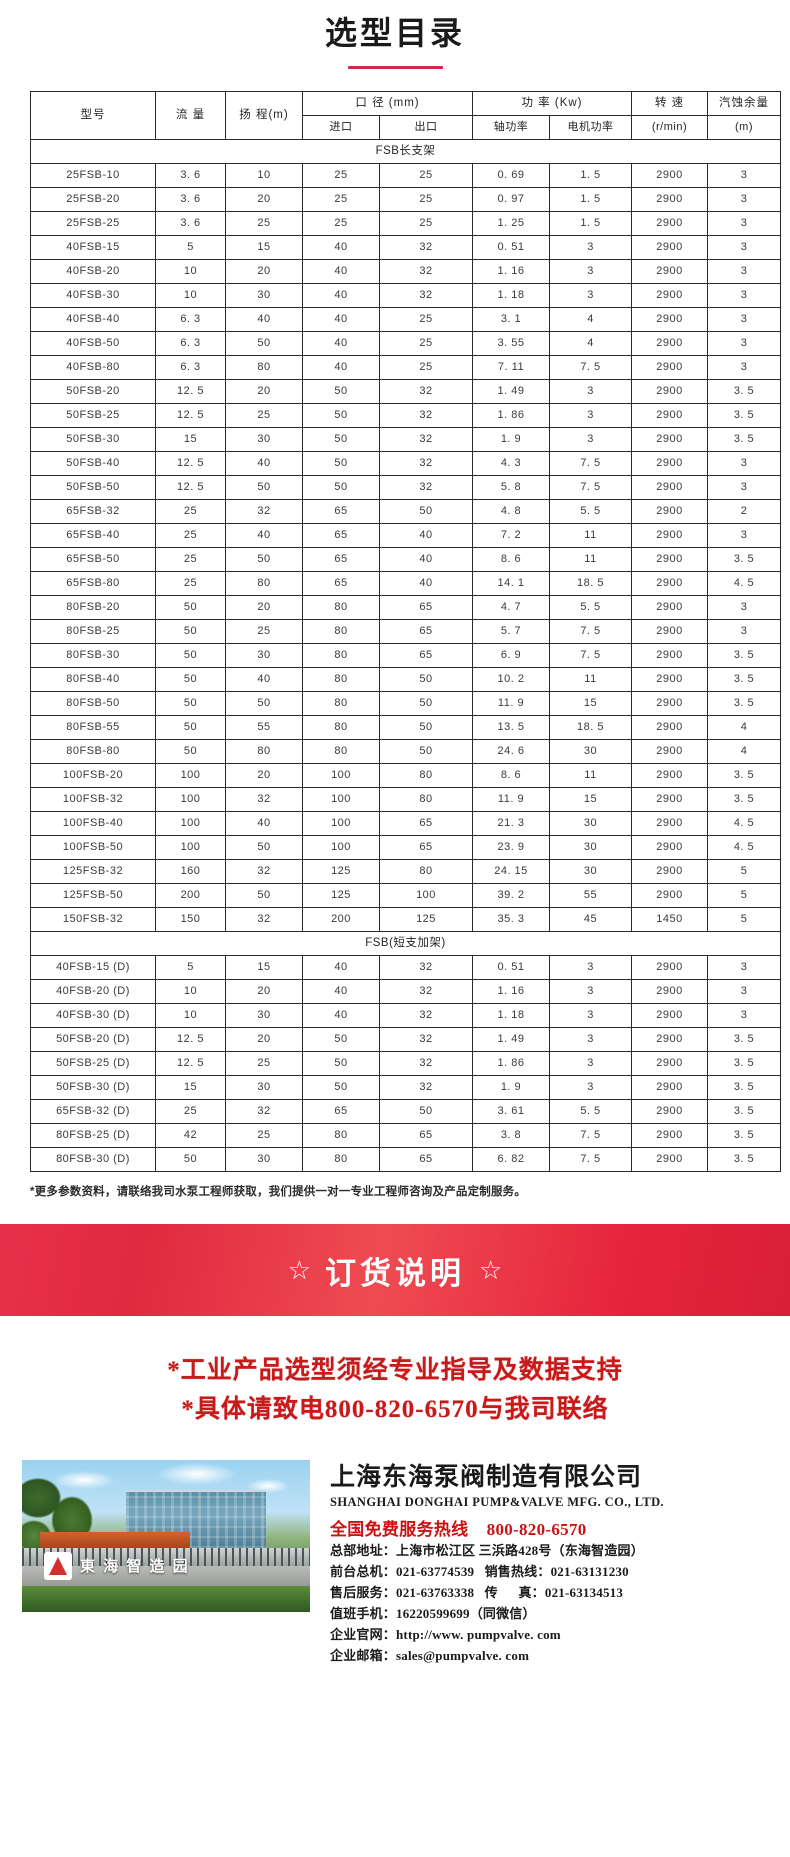 The height and width of the screenshot is (1857, 790). Describe the element at coordinates (93, 824) in the screenshot. I see `cell-model: 100FSB-40` at that location.